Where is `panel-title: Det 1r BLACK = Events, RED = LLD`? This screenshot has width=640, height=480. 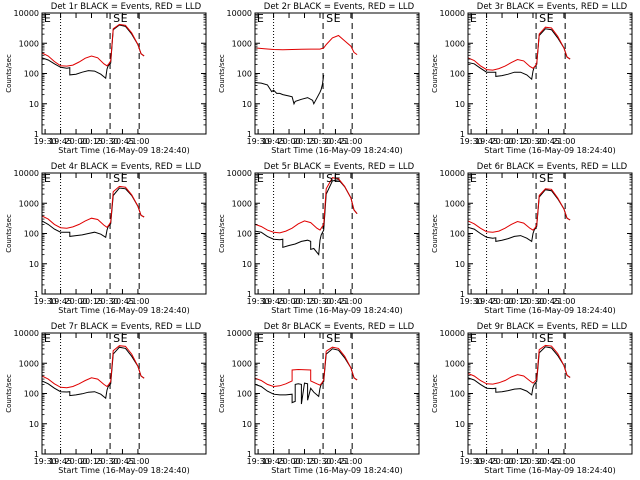 panel-title: Det 1r BLACK = Events, RED = LLD is located at coordinates (126, 7).